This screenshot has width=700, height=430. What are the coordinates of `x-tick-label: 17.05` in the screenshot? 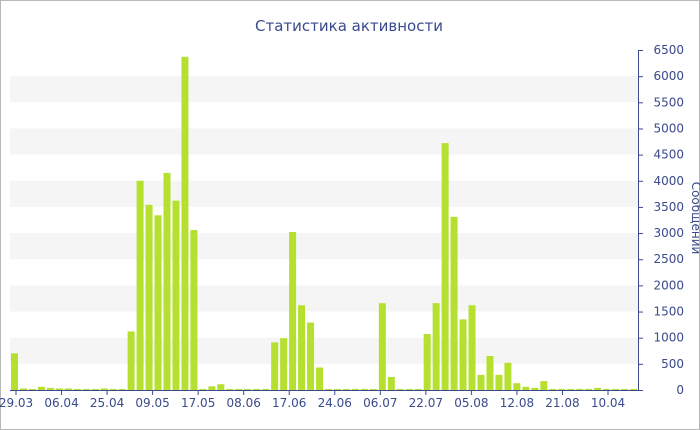 It's located at (198, 403).